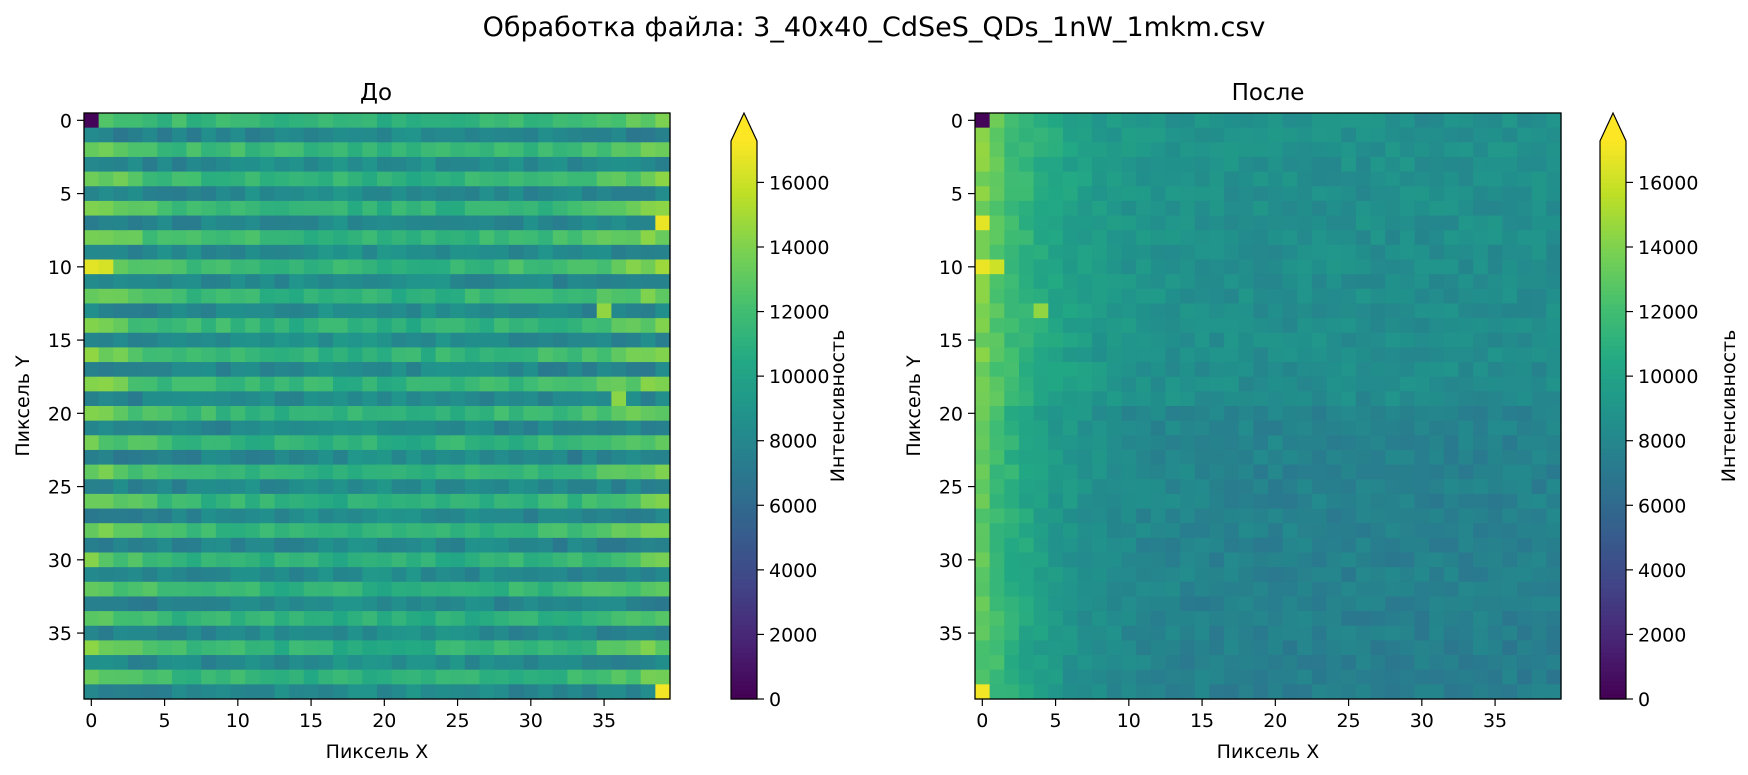  Describe the element at coordinates (66, 195) in the screenshot. I see `y-tick-label: 5` at that location.